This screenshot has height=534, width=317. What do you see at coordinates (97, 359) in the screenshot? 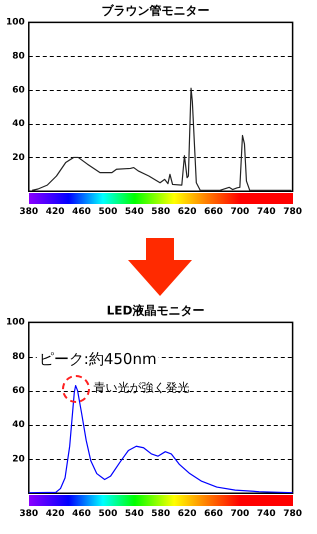
I see `annotation: ピーク:約450nm` at bounding box center [97, 359].